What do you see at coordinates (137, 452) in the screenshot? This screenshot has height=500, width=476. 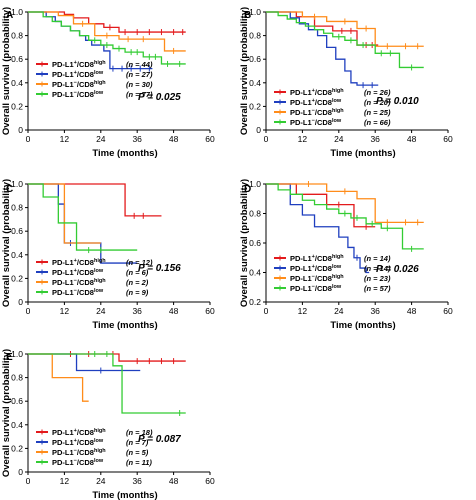 I see `legend-n: (n = 5)` at bounding box center [137, 452].